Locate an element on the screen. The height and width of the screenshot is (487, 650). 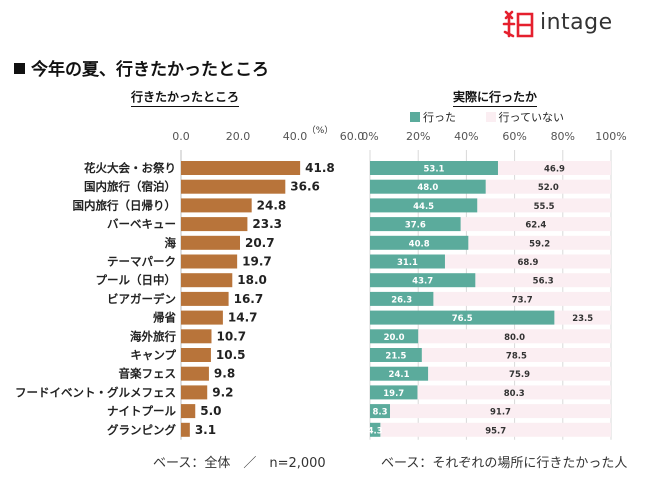
left-bar-value-label: 9.2 is located at coordinates (222, 392).